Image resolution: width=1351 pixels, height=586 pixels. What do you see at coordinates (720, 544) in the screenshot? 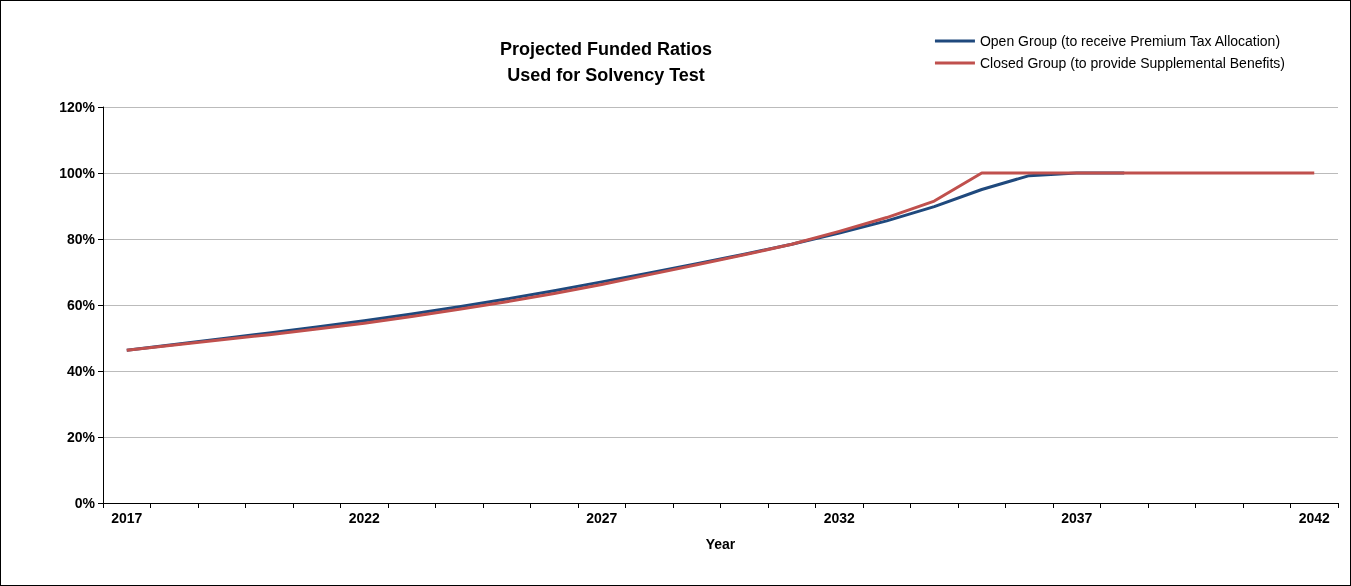
I see `x-axis-title: Year` at bounding box center [720, 544].